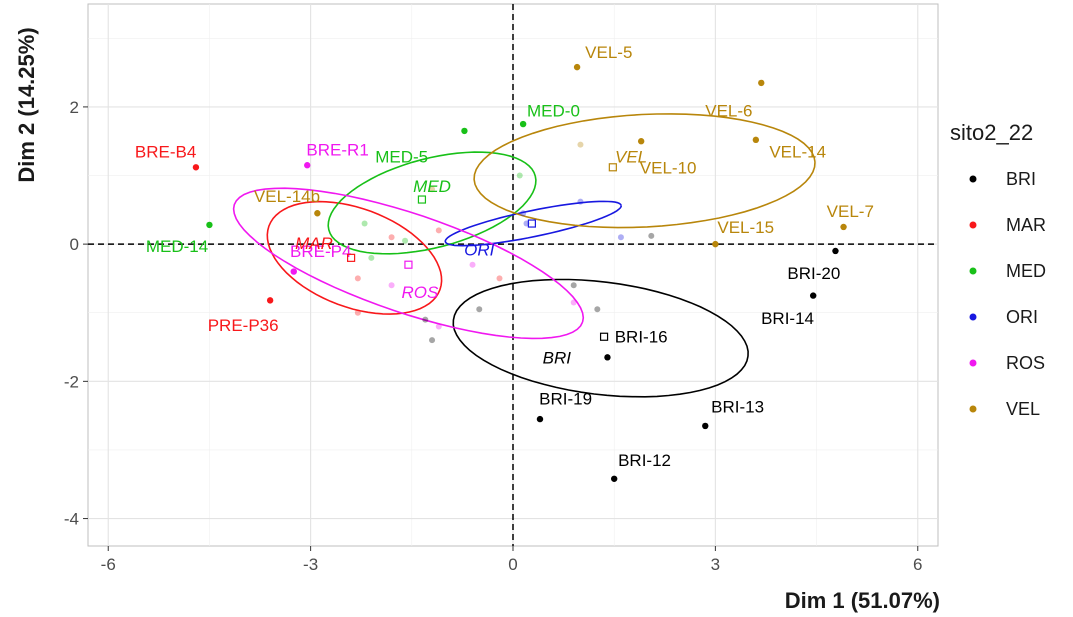 This screenshot has width=1073, height=617. What do you see at coordinates (1025, 363) in the screenshot?
I see `legend-label: ROS` at bounding box center [1025, 363].